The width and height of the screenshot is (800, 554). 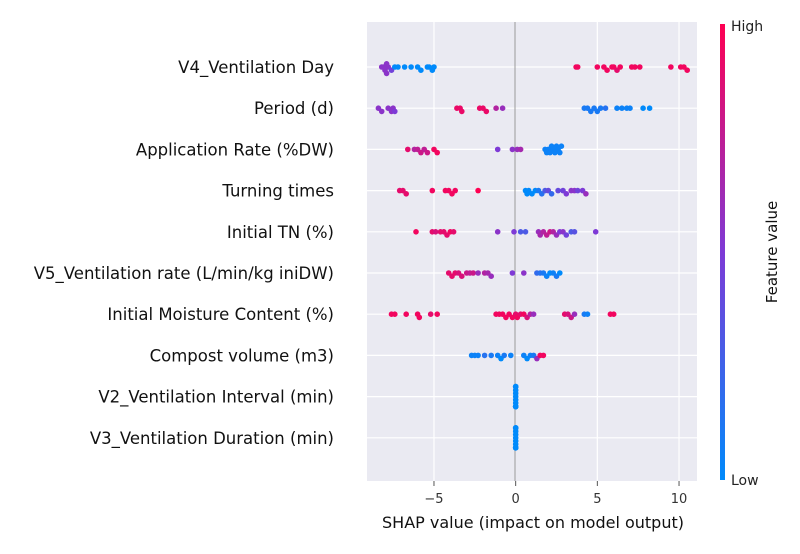 What do you see at coordinates (277, 191) in the screenshot?
I see `feature-label: Turning times` at bounding box center [277, 191].